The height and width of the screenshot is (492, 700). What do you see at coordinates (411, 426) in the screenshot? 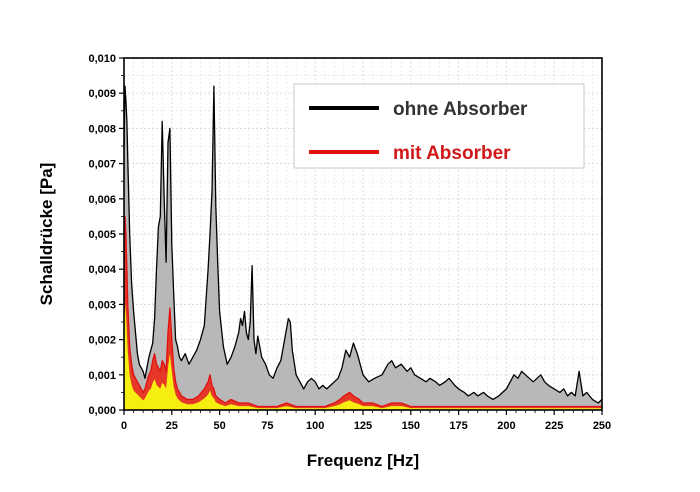
I see `x-tick-label: 150` at bounding box center [411, 426].